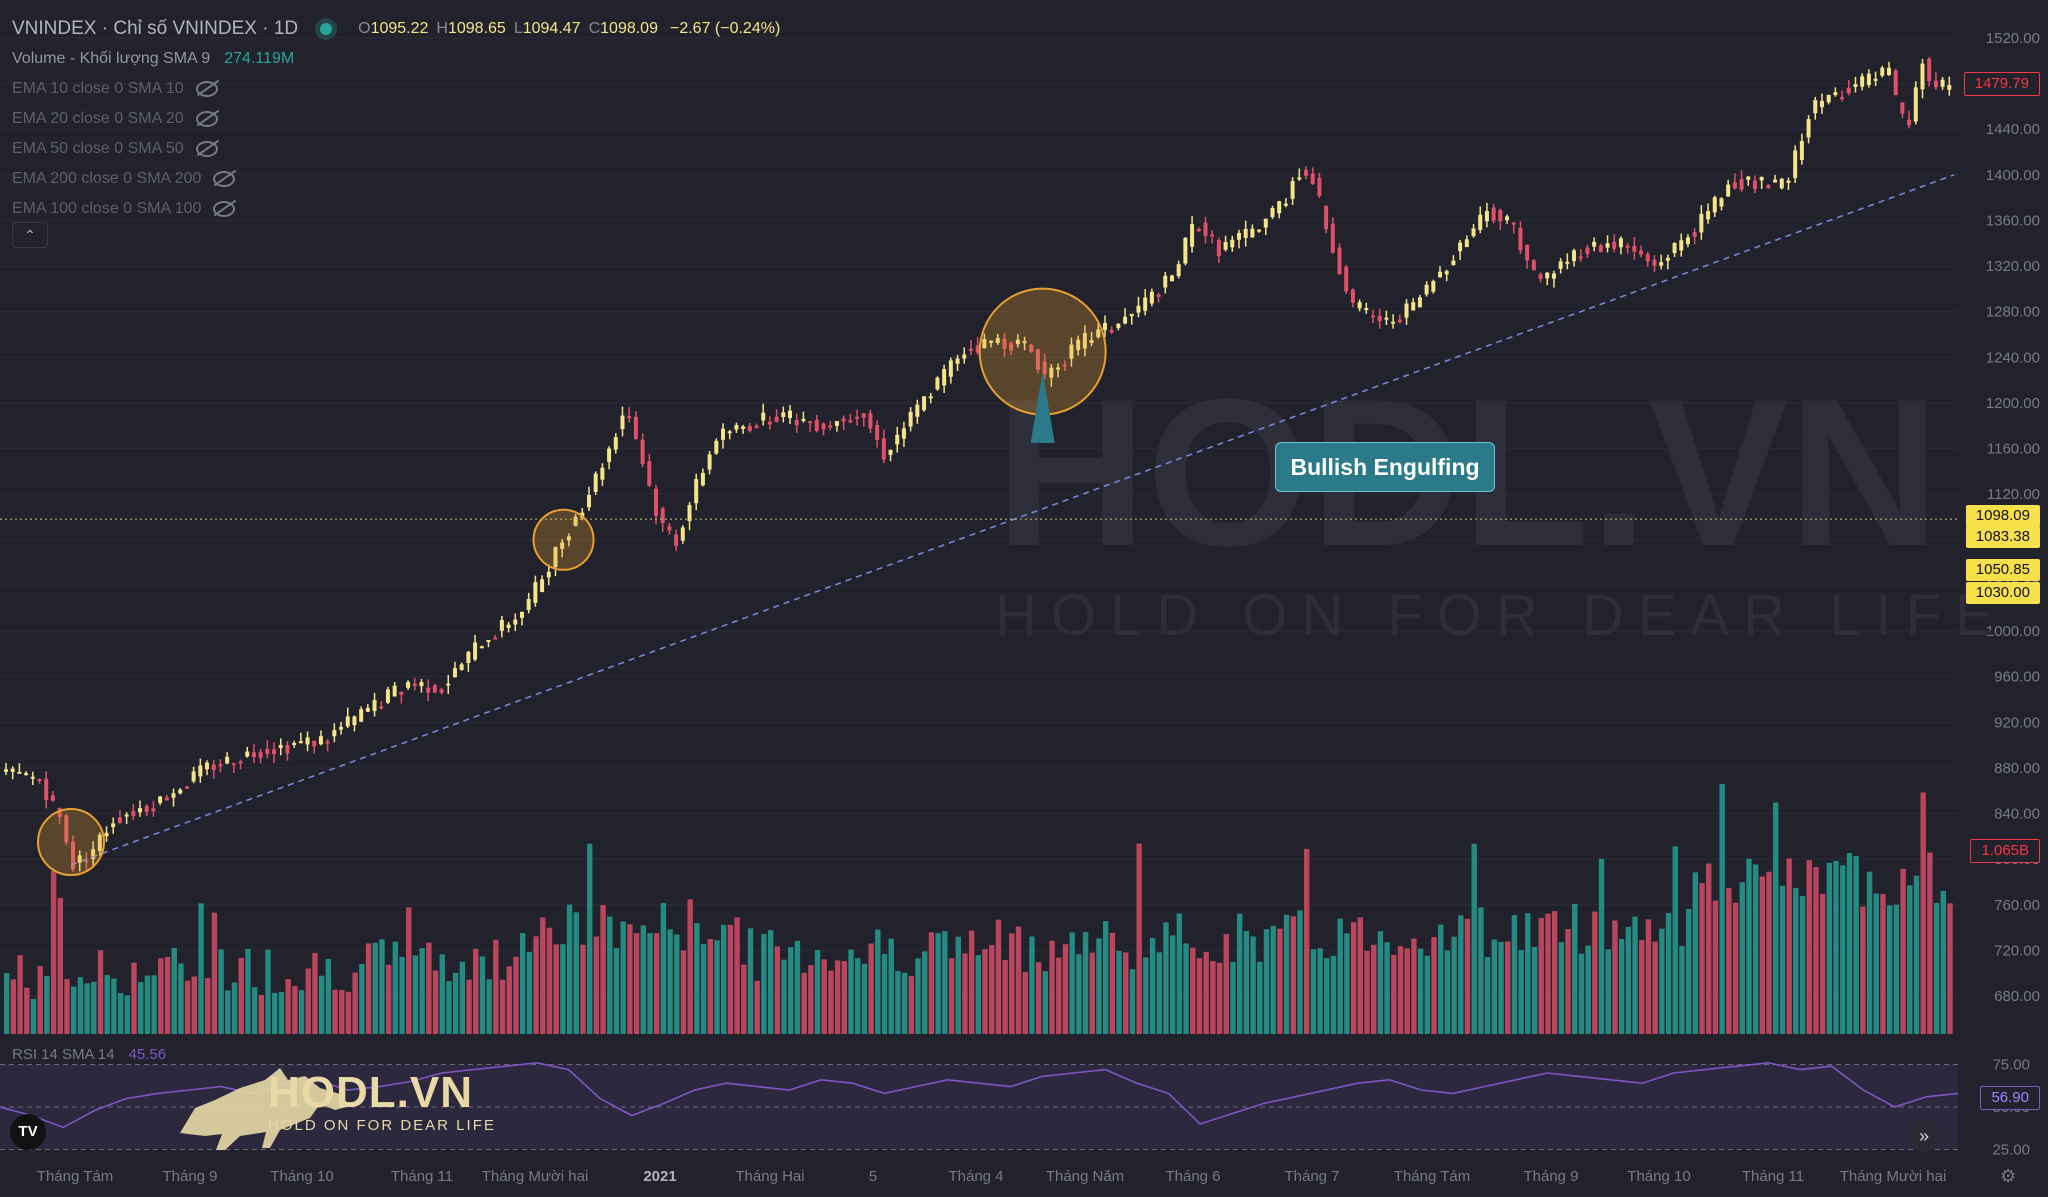 This screenshot has width=2048, height=1197. Describe the element at coordinates (1385, 467) in the screenshot. I see `bullish-engulfing-callout: Bullish Engulfing` at that location.